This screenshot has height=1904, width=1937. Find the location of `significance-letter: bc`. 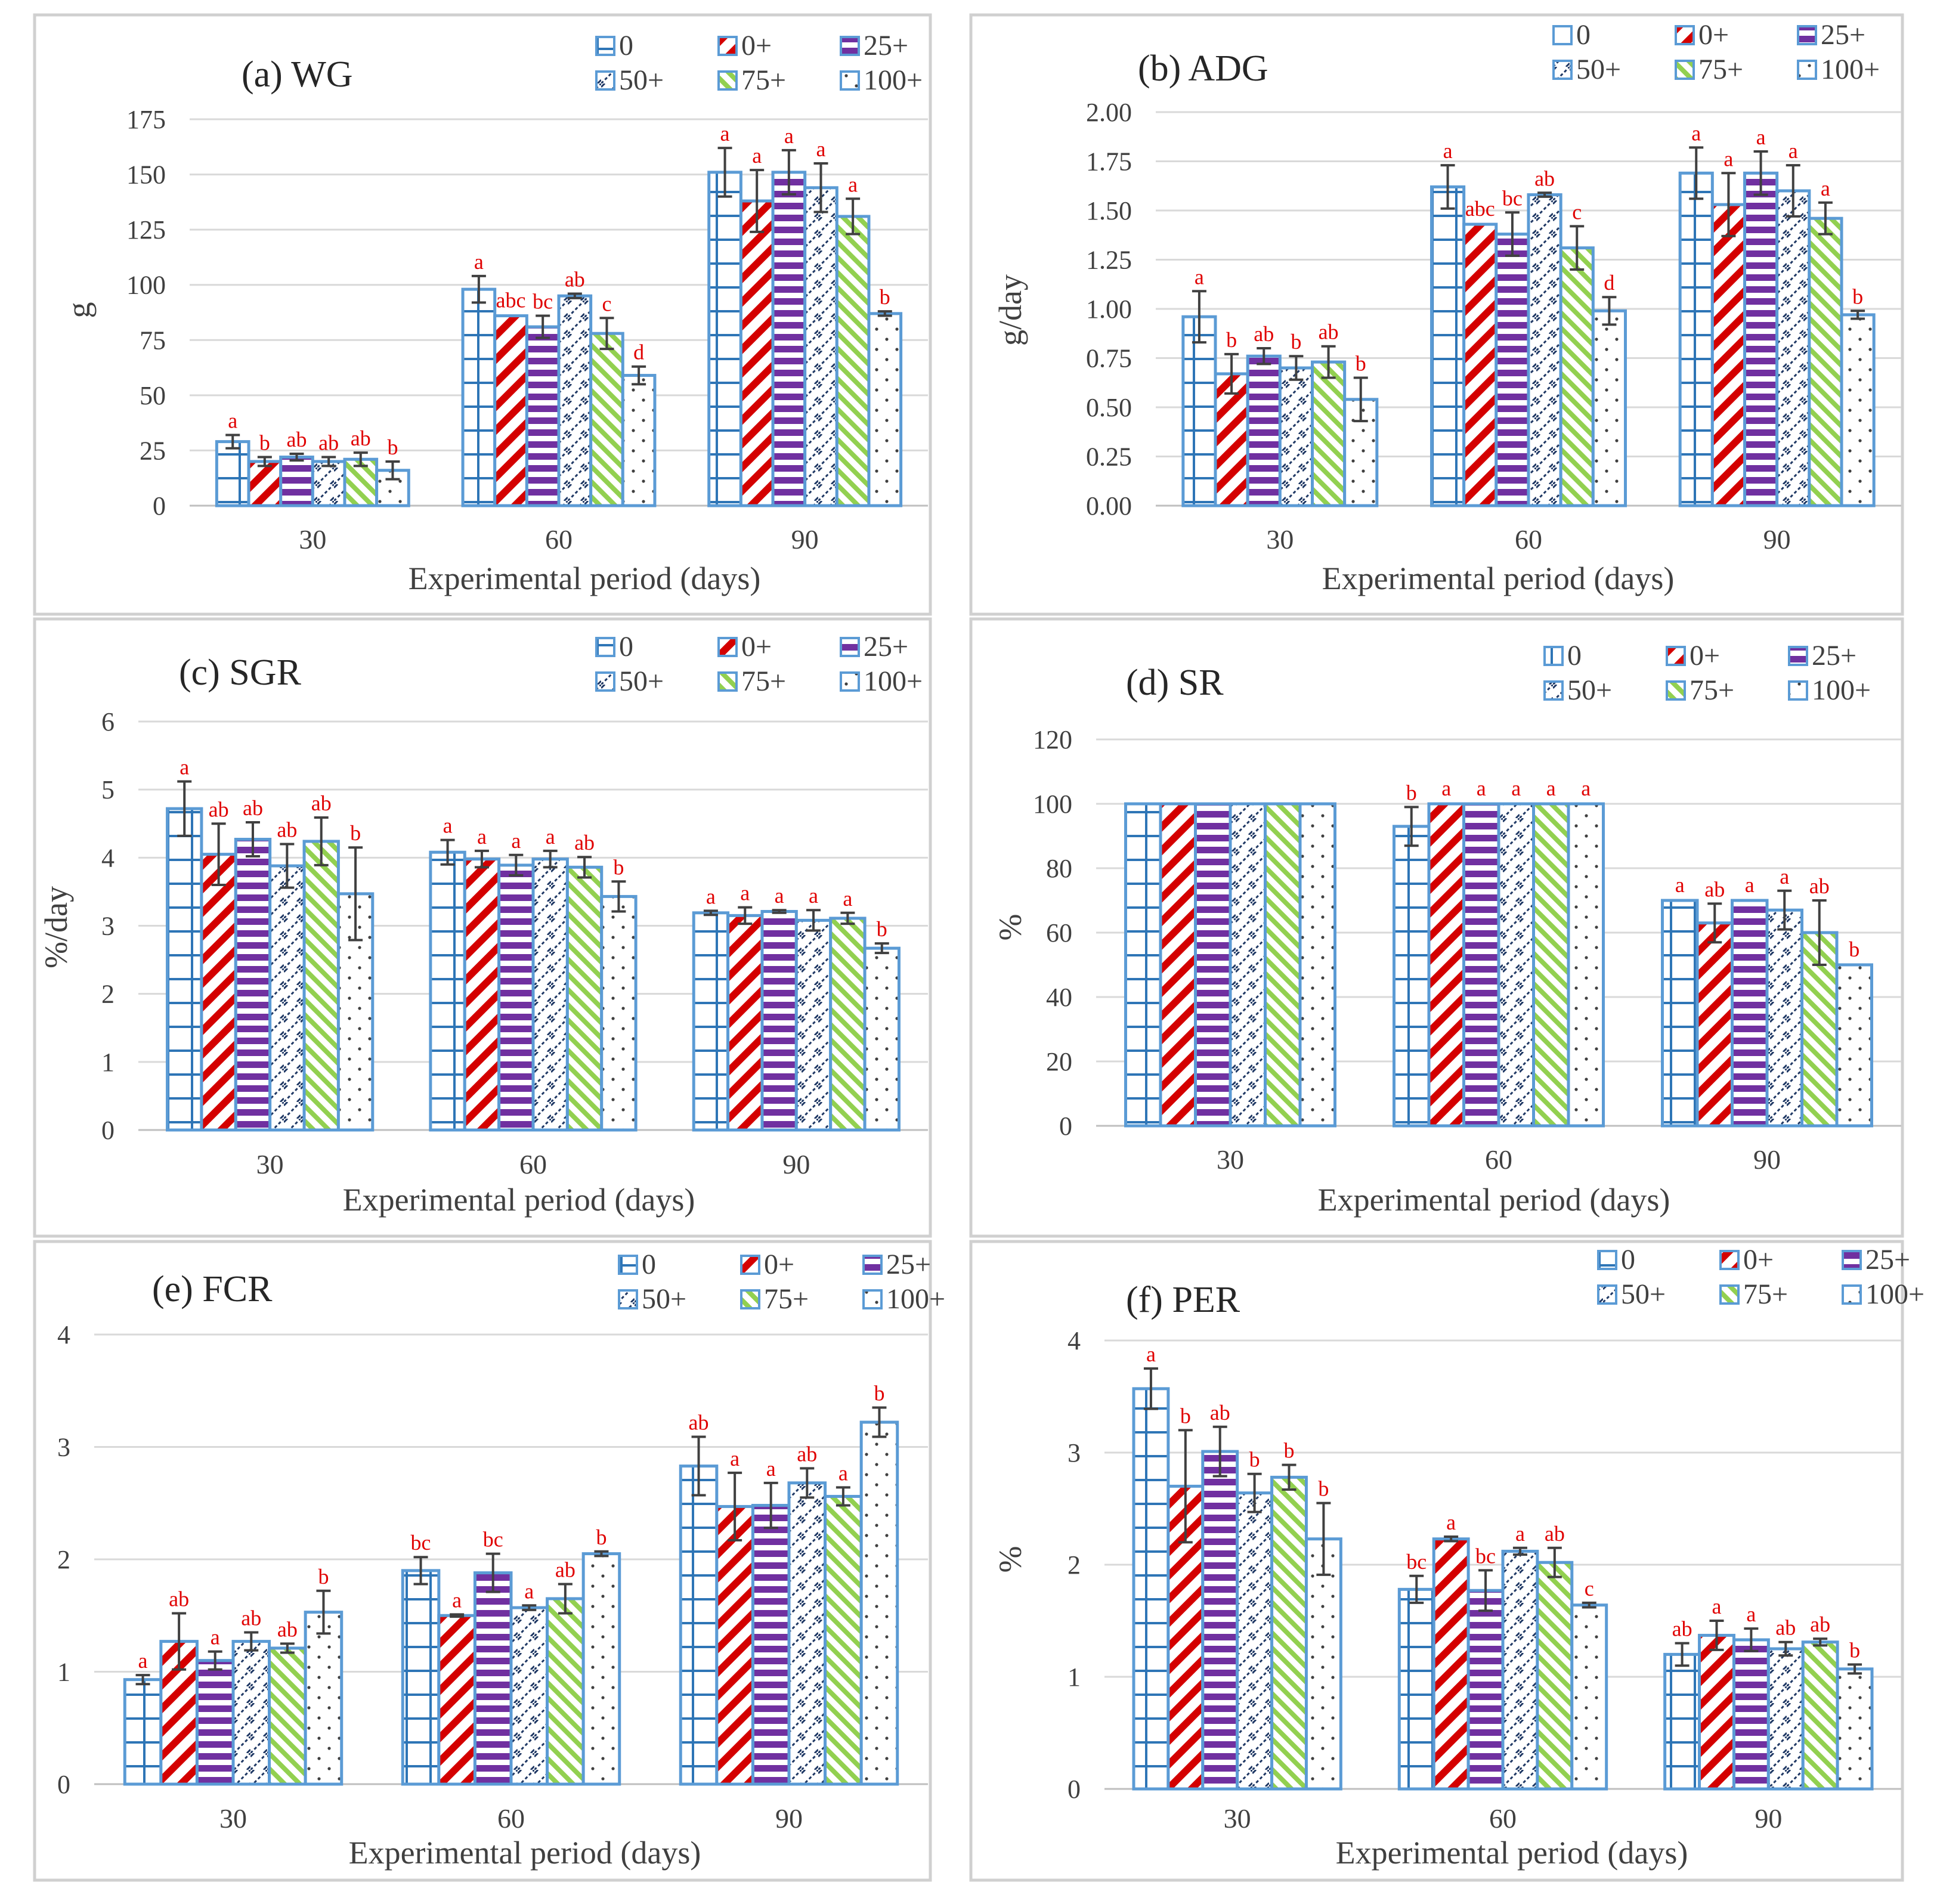

significance-letter: bc is located at coordinates (1485, 1556).